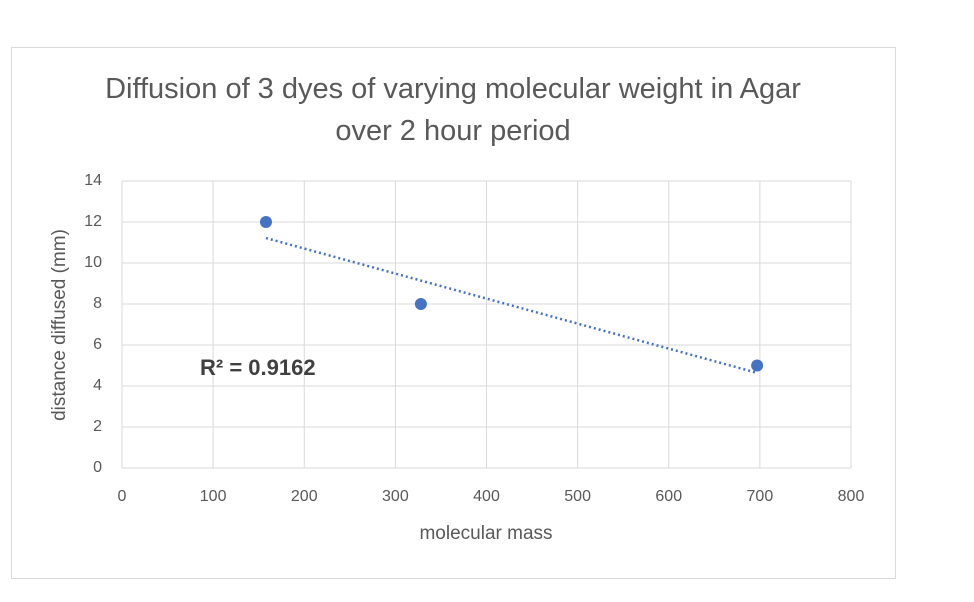  I want to click on y-tick-label: 4, so click(97, 385).